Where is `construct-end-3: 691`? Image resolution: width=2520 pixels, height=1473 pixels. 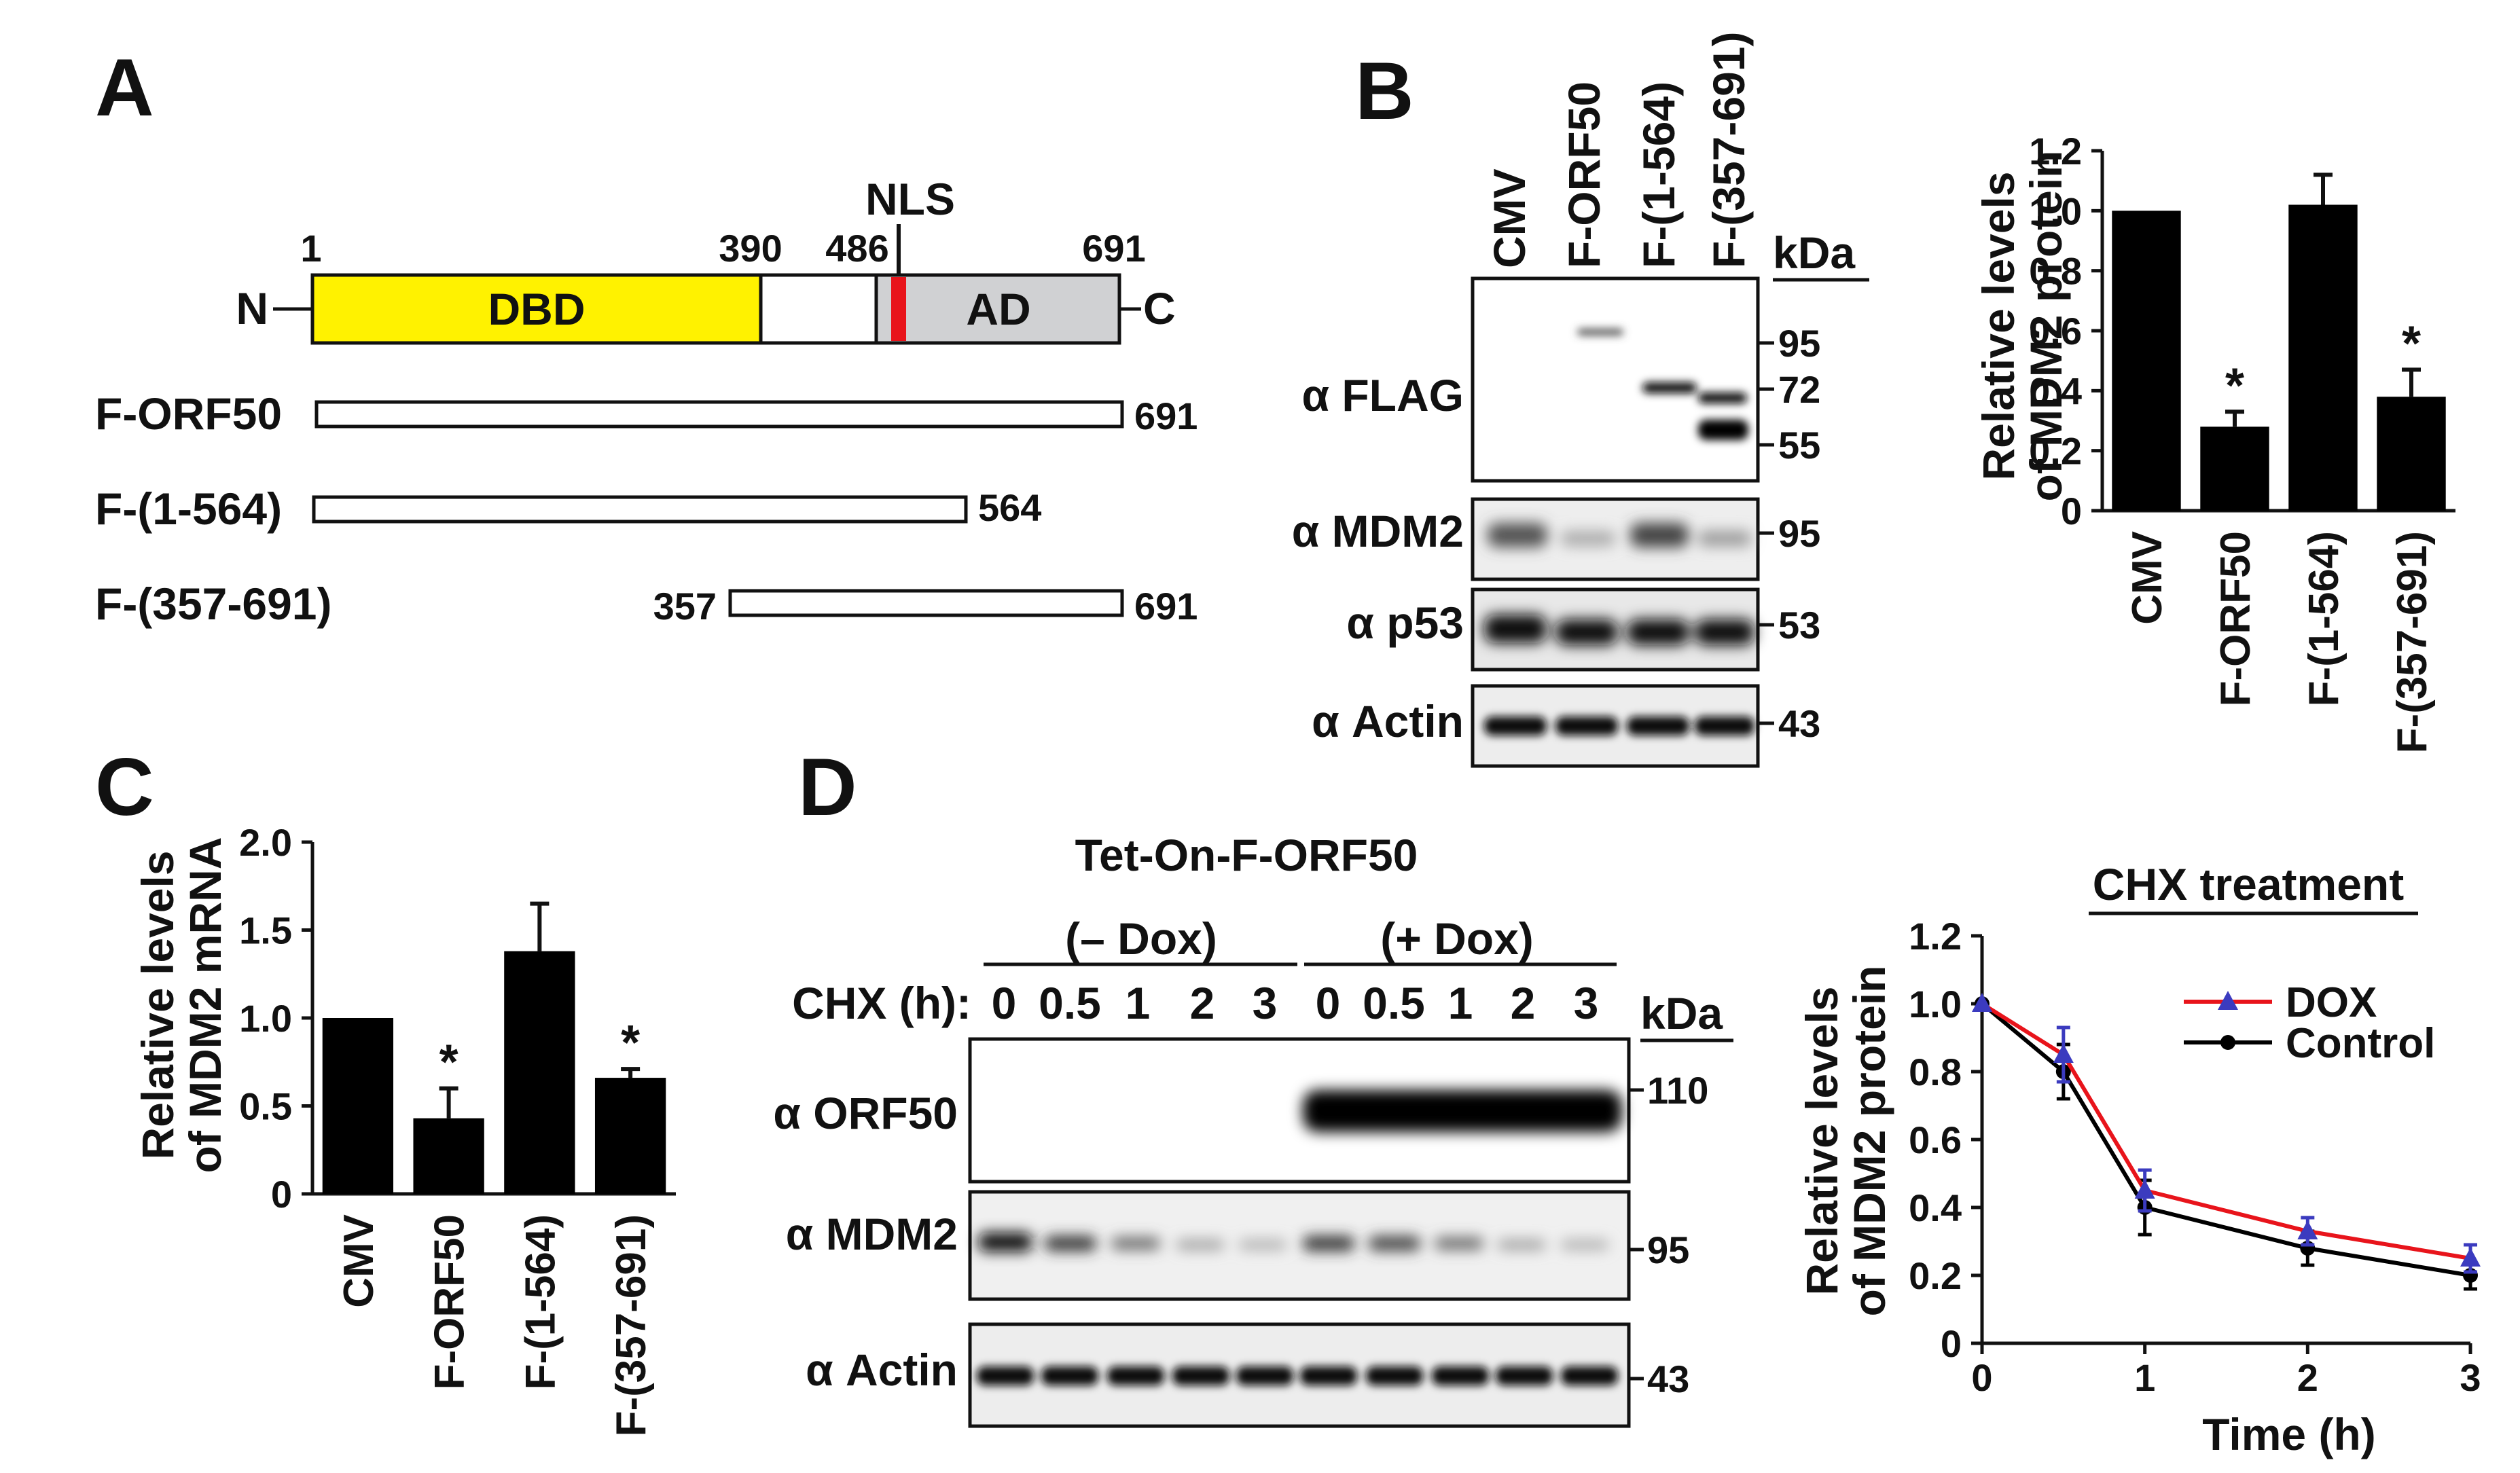
construct-end-3: 691 is located at coordinates (1166, 606).